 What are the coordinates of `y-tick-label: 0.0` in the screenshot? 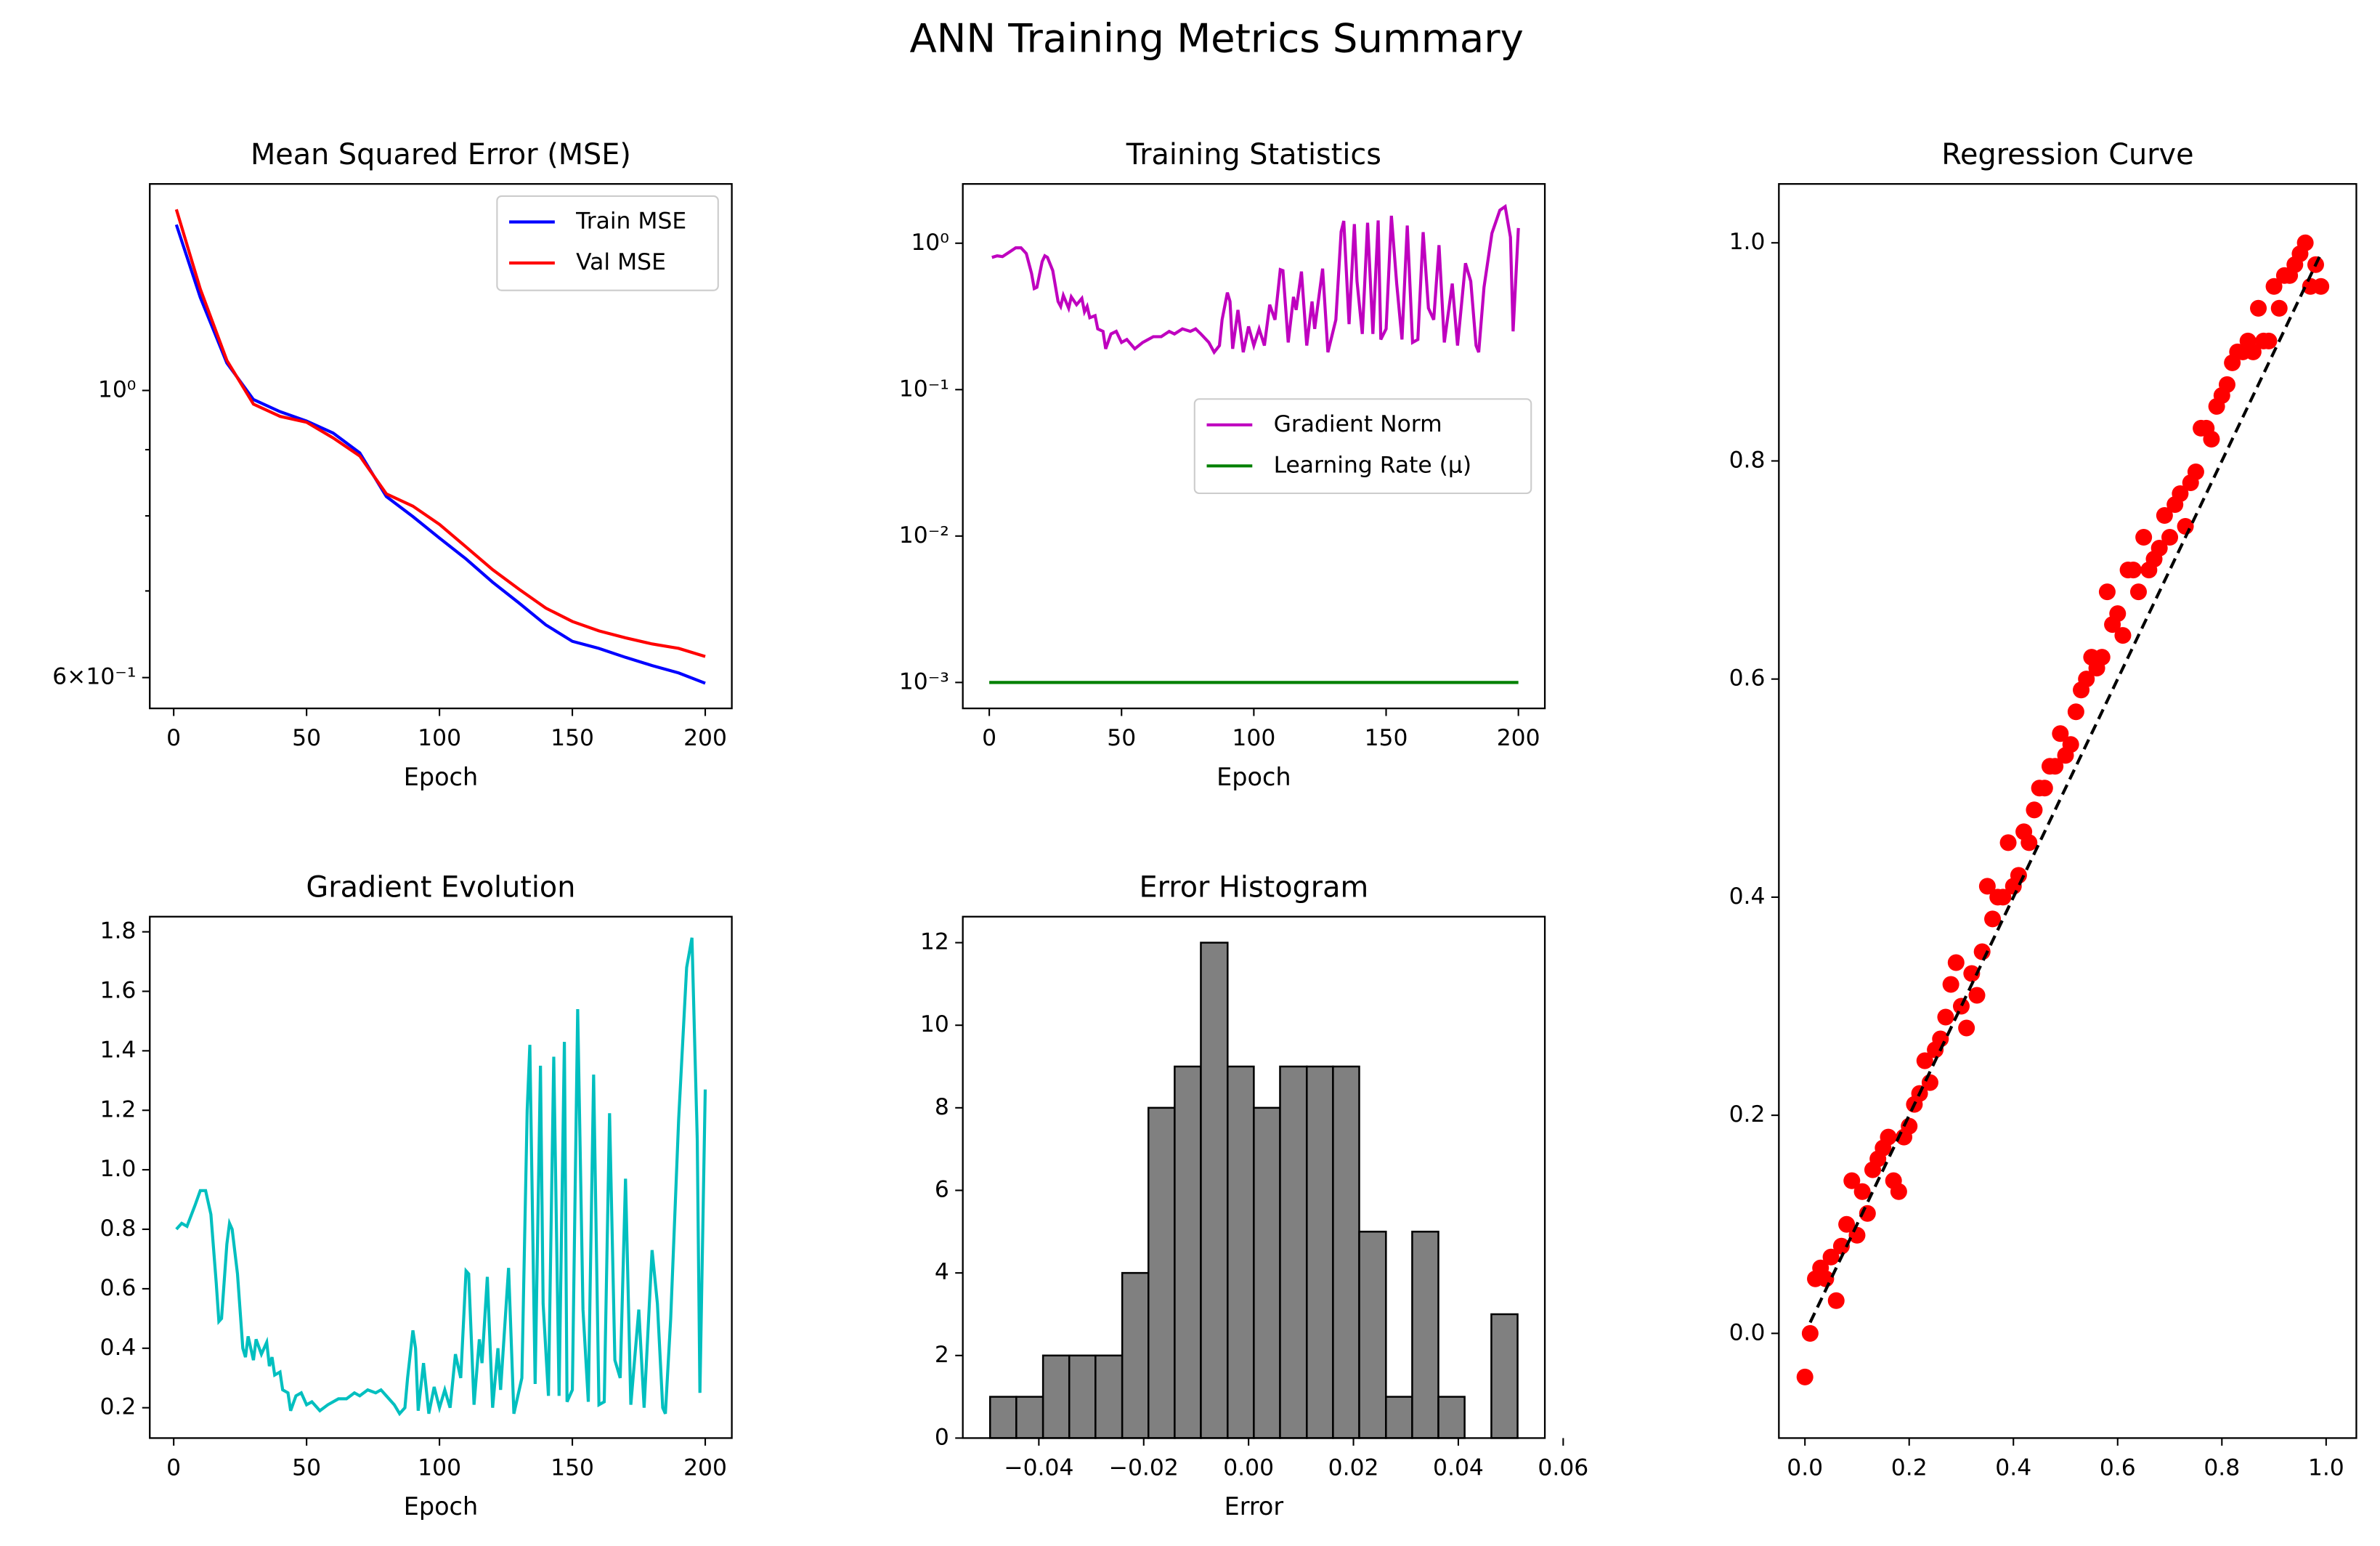 It's located at (1748, 1332).